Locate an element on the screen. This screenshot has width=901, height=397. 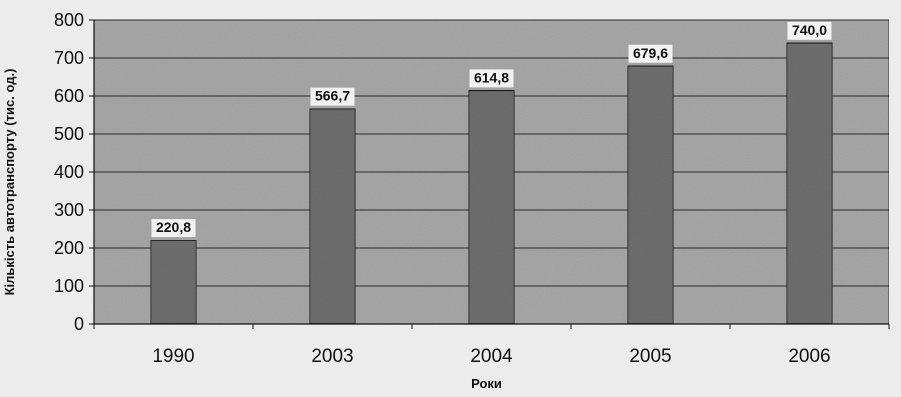
data-label: 220,8 is located at coordinates (173, 227).